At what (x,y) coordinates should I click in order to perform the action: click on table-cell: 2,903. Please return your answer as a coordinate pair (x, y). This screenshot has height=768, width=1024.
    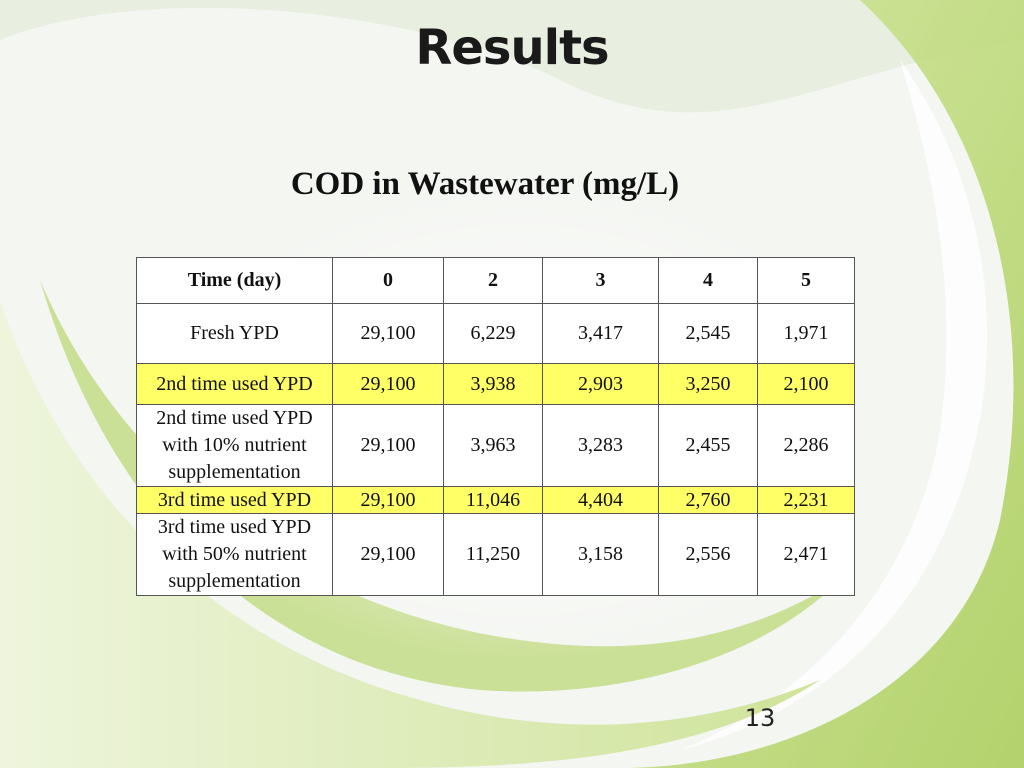
    Looking at the image, I should click on (600, 384).